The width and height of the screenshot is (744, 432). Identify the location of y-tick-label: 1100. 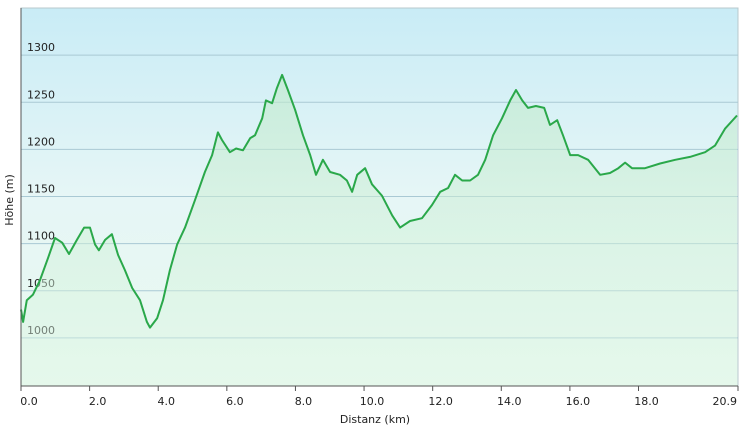
(41, 236).